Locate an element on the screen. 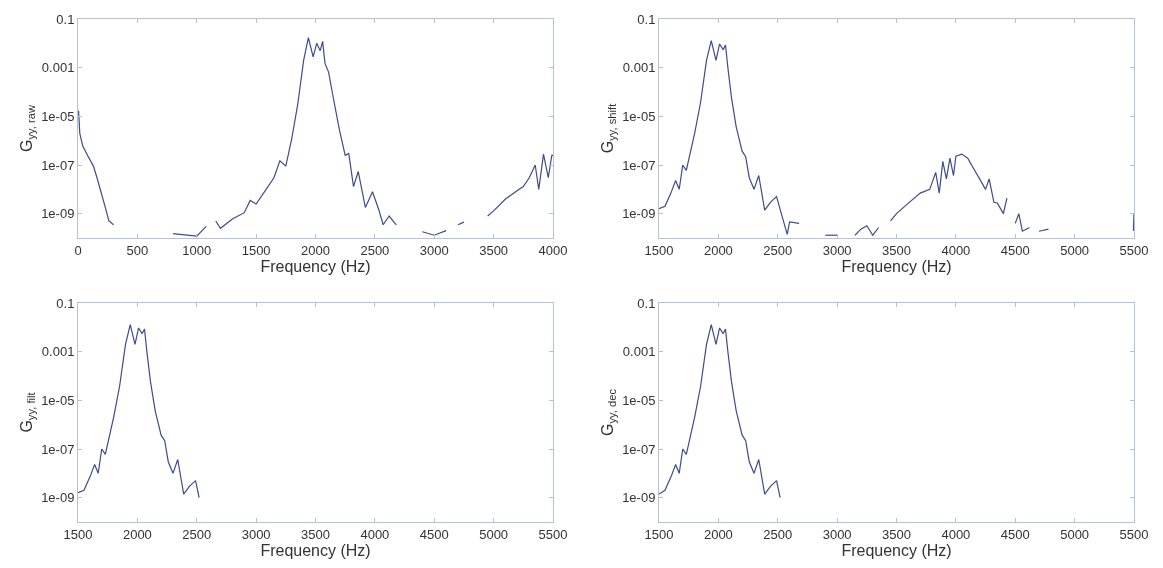 This screenshot has width=1163, height=568. x-tick-label: 0 is located at coordinates (78, 250).